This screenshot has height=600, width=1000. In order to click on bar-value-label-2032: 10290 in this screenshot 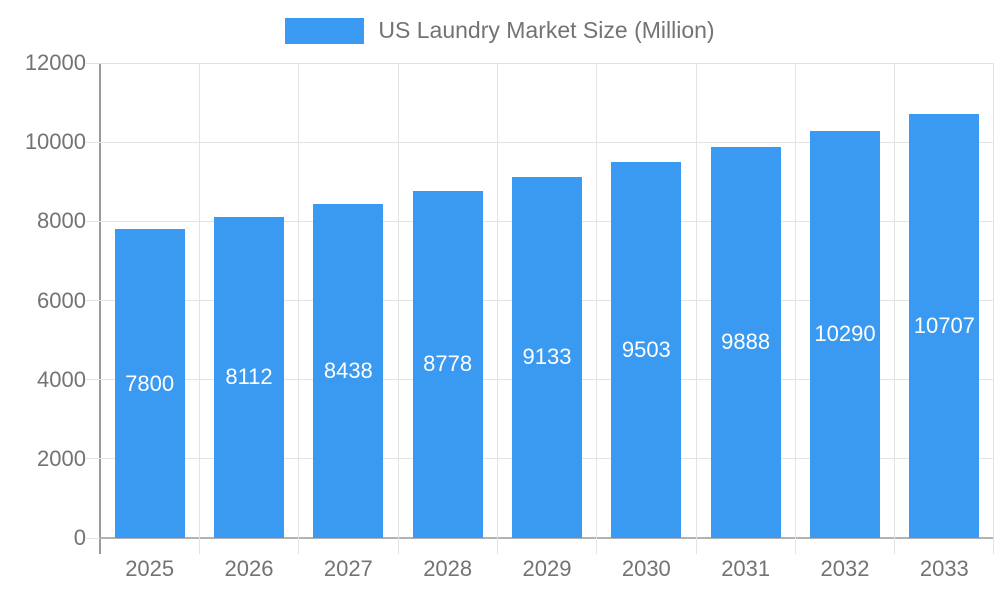, I will do `click(845, 334)`.